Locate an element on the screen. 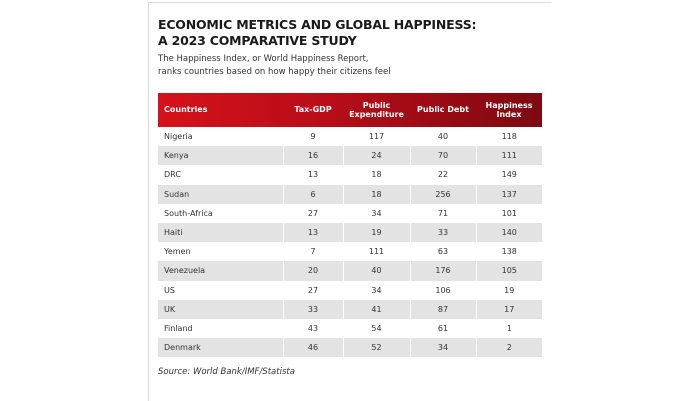 This screenshot has height=401, width=700. value-cell: 140 is located at coordinates (508, 232).